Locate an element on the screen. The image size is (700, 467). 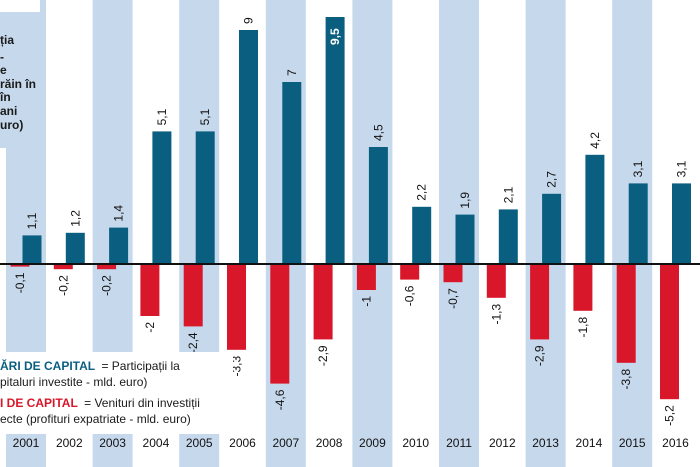
outflow-bar-2011 is located at coordinates (453, 273).